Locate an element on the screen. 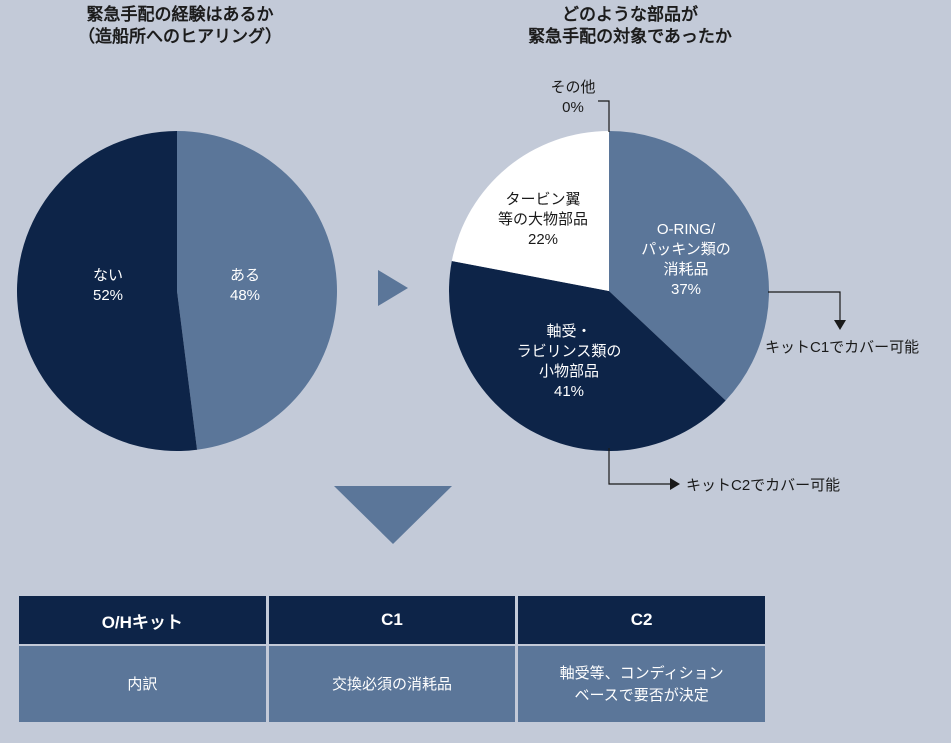  kit-table-header-c2: C2 is located at coordinates (641, 620).